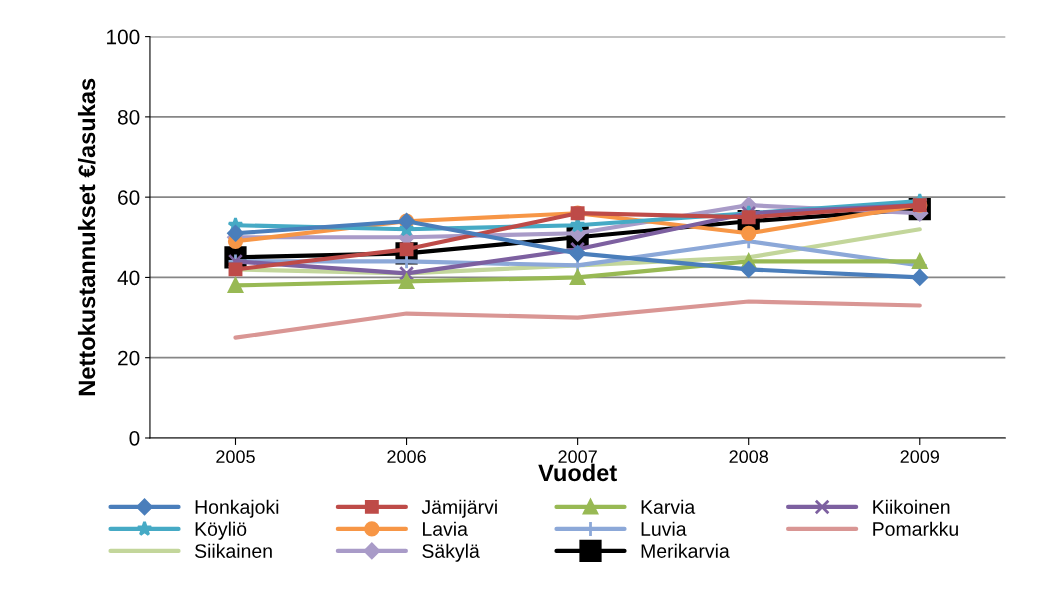 This screenshot has height=610, width=1056. Describe the element at coordinates (915, 528) in the screenshot. I see `legend-label: Pomarkku` at that location.